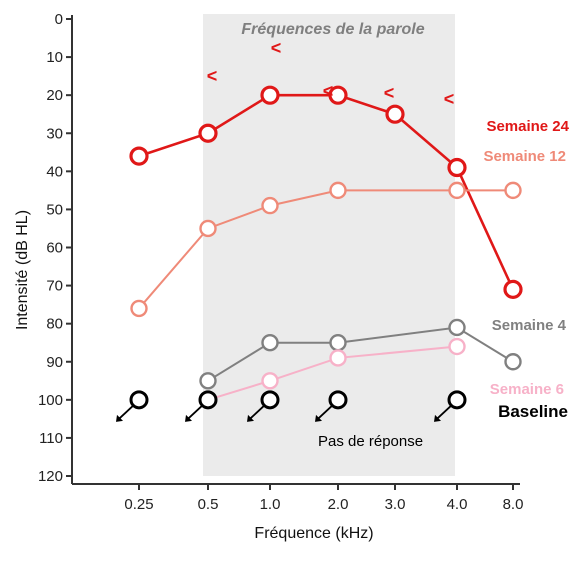 The height and width of the screenshot is (563, 585). What do you see at coordinates (457, 504) in the screenshot?
I see `x-tick-label: 4.0` at bounding box center [457, 504].